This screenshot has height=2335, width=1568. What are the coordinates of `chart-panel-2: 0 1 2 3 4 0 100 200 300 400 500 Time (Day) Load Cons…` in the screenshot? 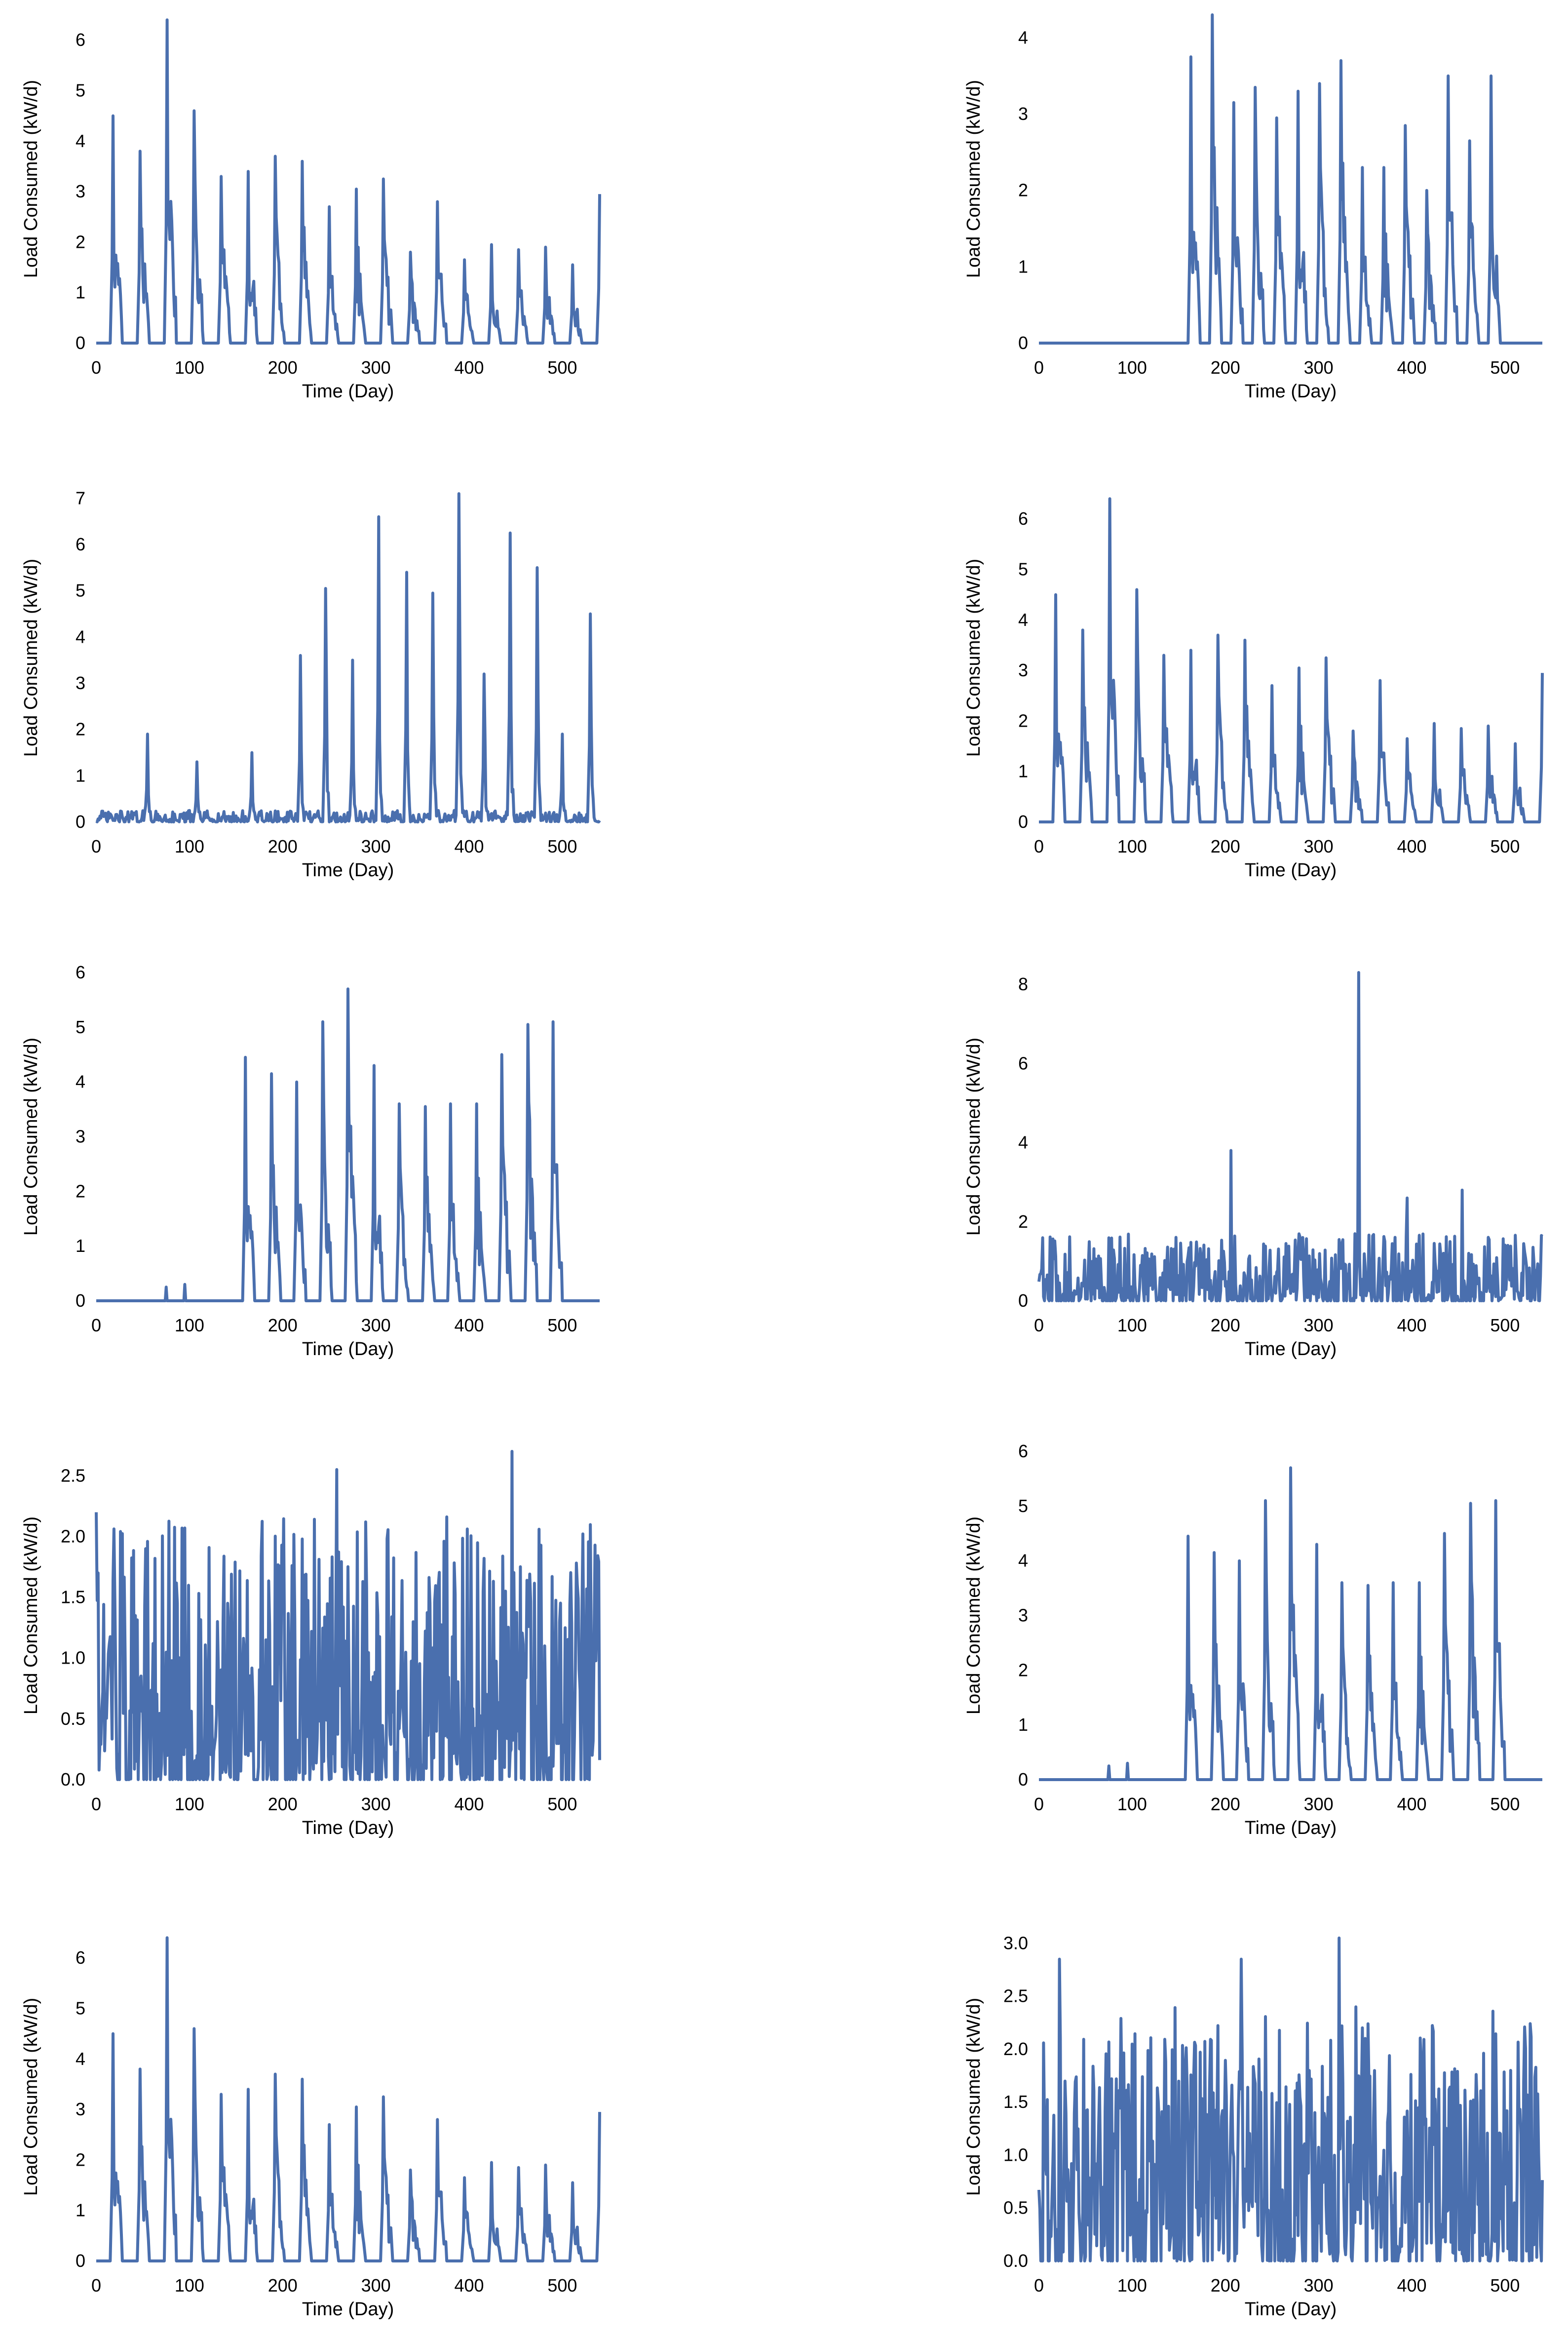 It's located at (1253, 207).